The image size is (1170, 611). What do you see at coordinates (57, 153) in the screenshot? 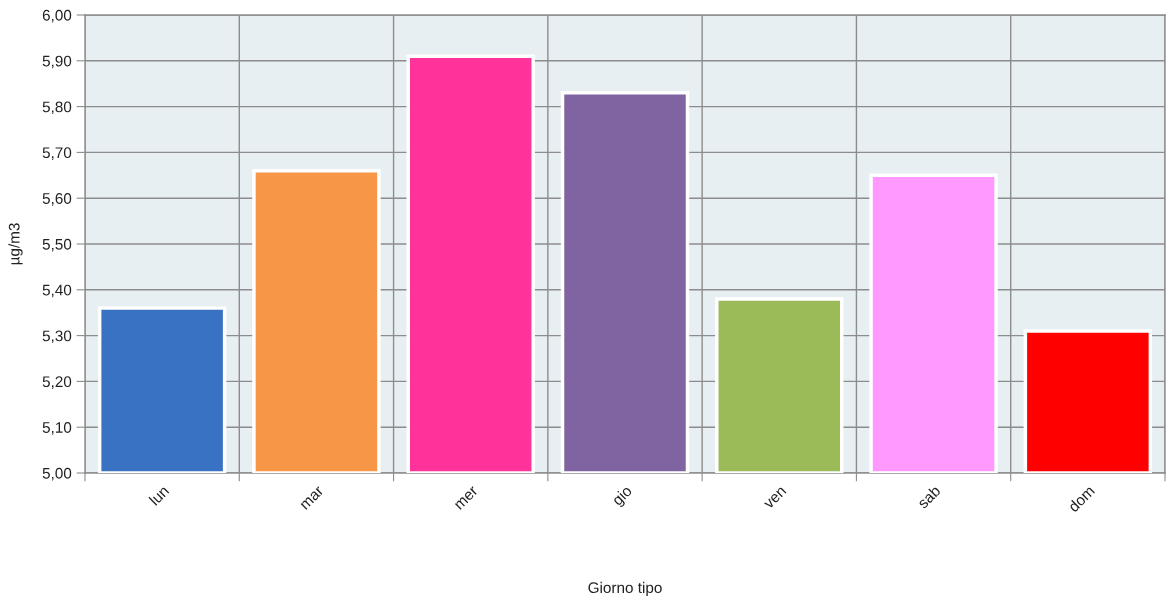
I see `y-tick-label: 5,70` at bounding box center [57, 153].